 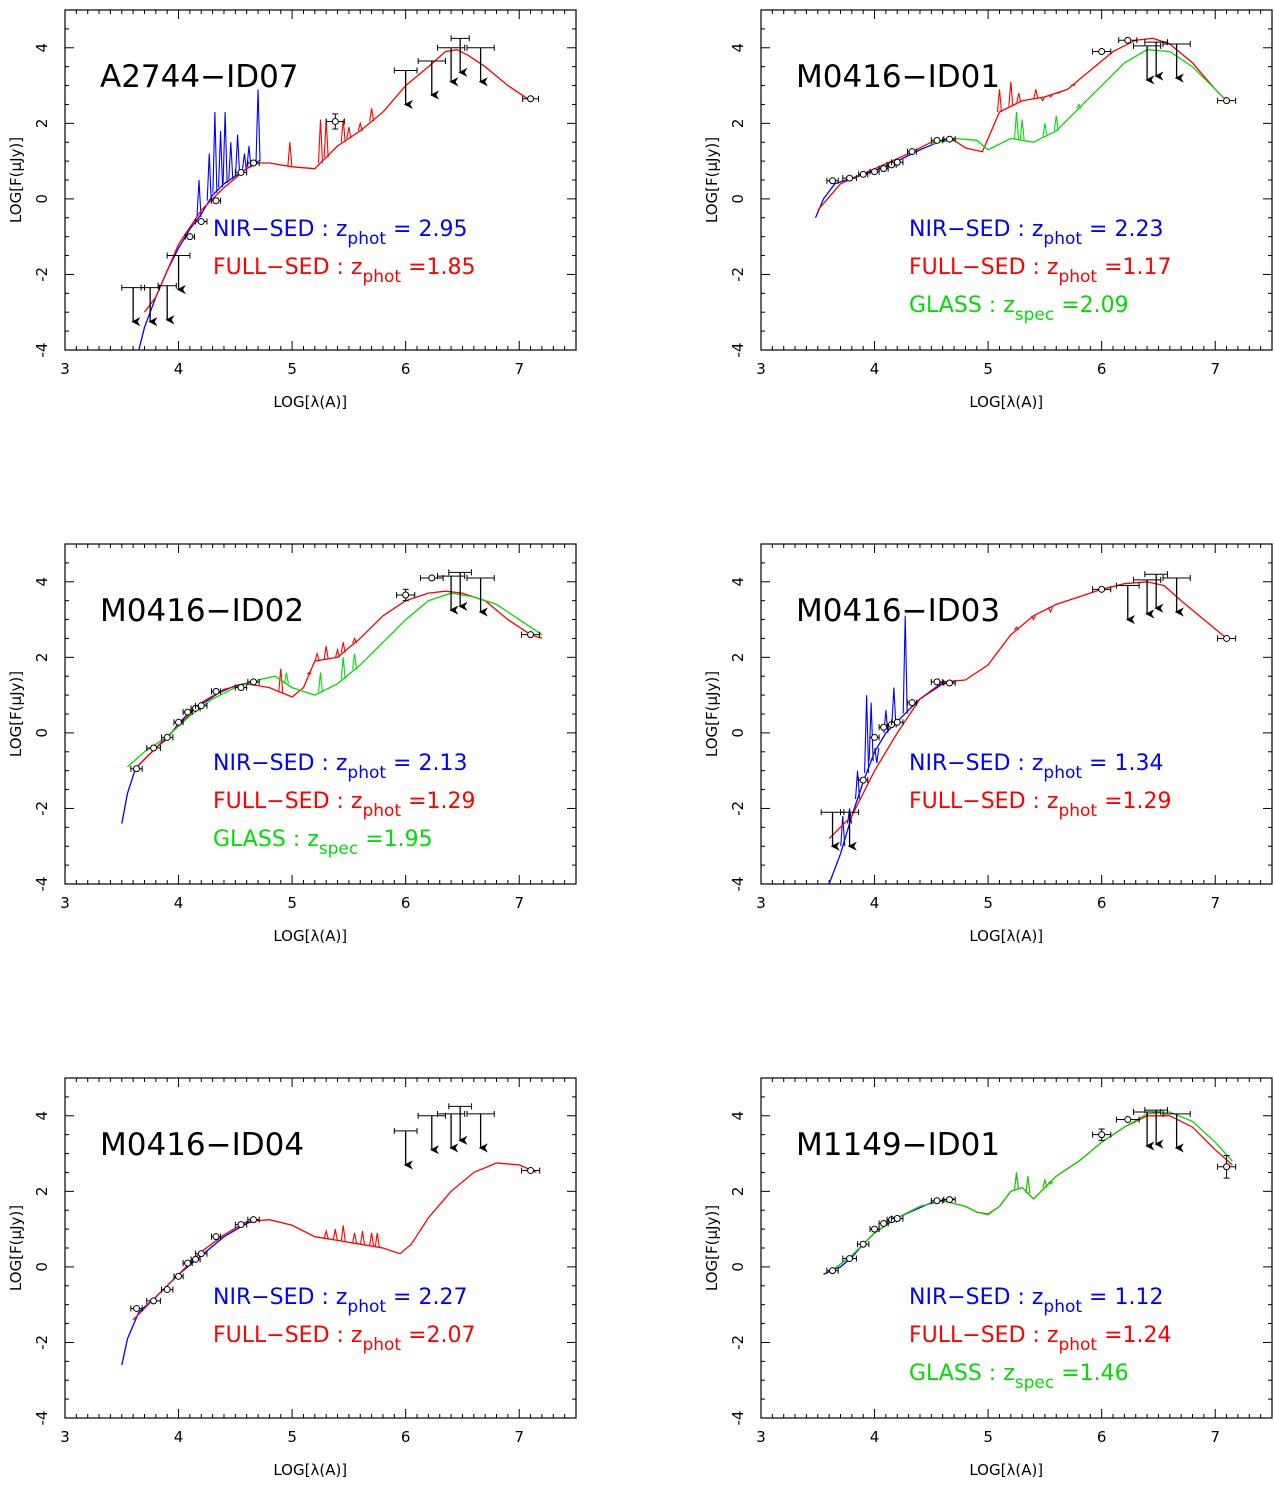 I want to click on sed-curves, so click(x=334, y=199).